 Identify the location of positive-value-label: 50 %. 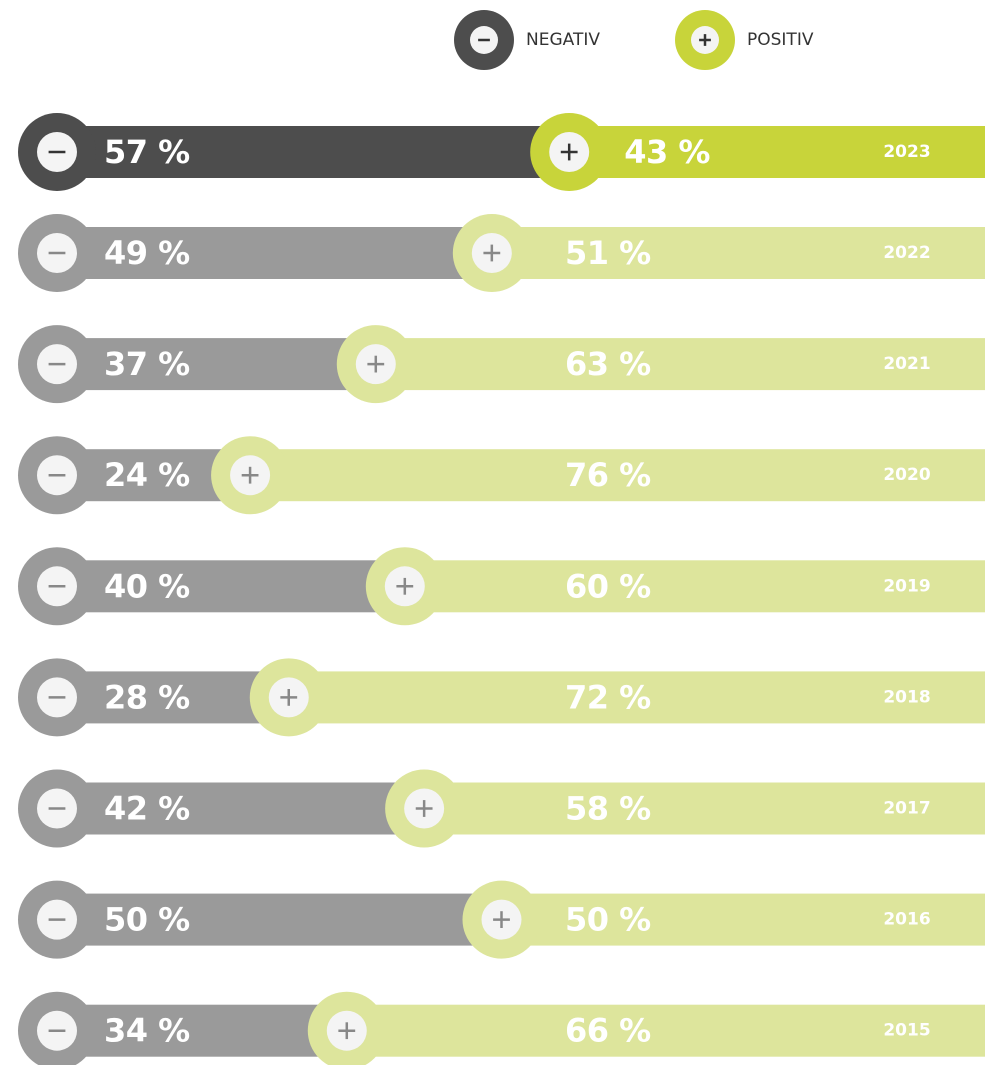
(608, 920).